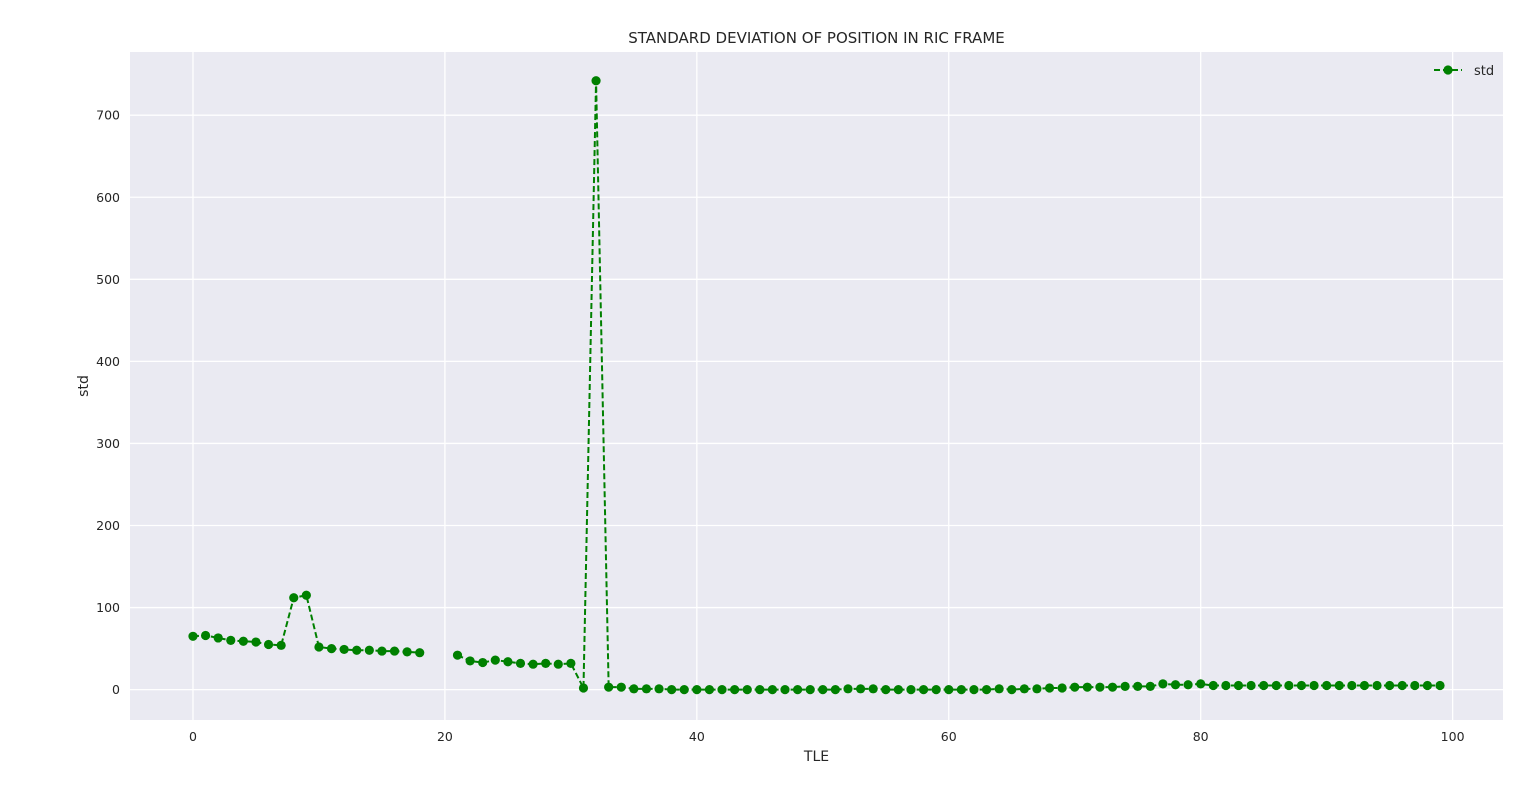  What do you see at coordinates (827, 736) in the screenshot?
I see `x-axis-ticks: 0 20 40 60 80 100` at bounding box center [827, 736].